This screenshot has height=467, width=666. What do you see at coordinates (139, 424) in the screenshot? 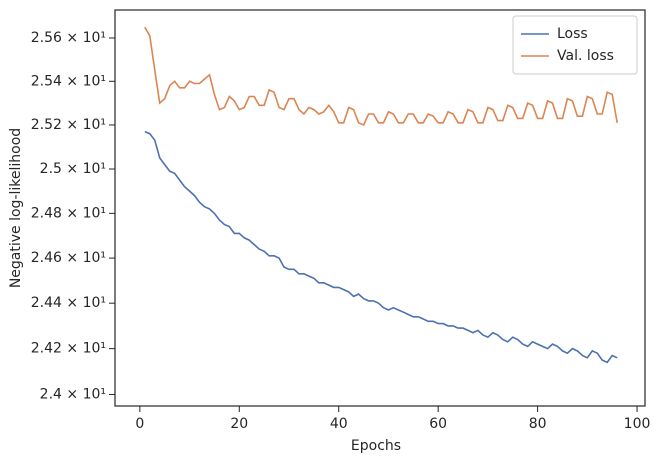
I see `x-tick-label: 0` at bounding box center [139, 424].